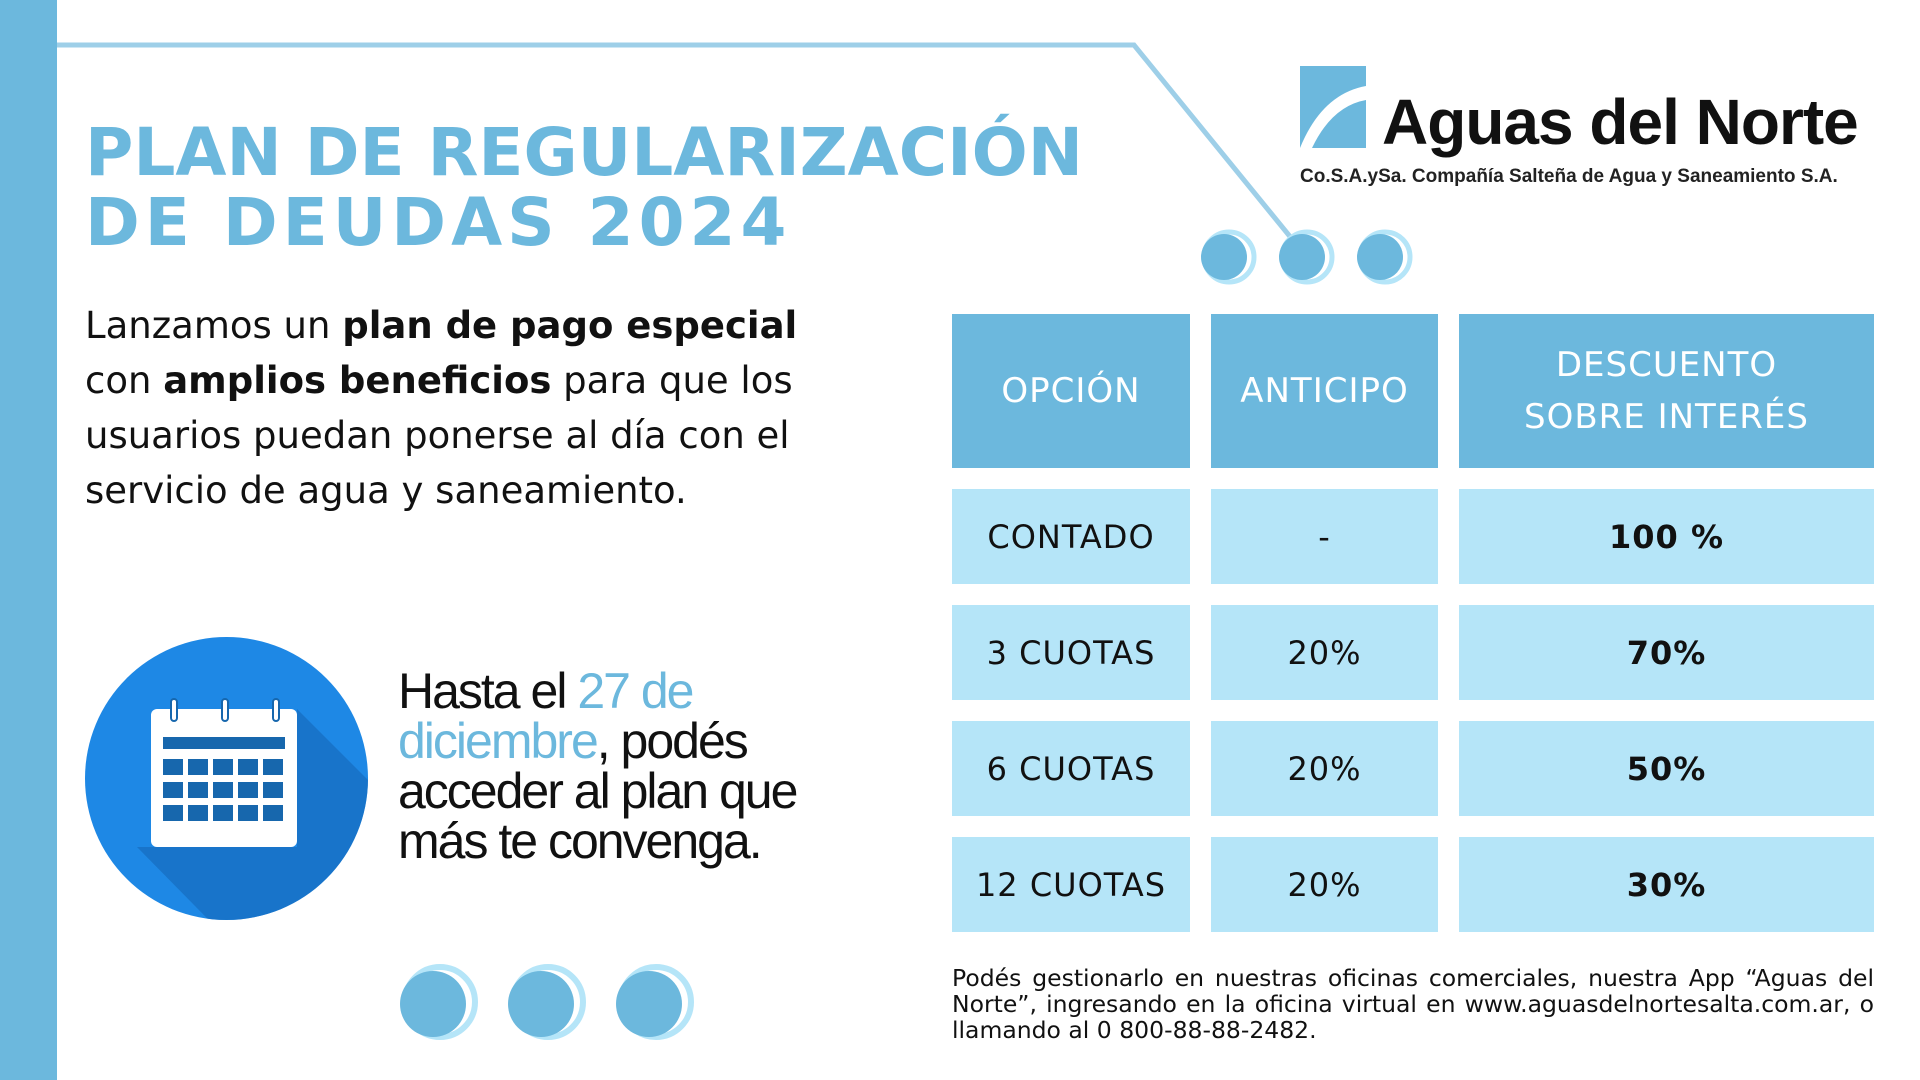 This screenshot has height=1080, width=1920. I want to click on row-6-cuotas-opcion: 6 CUOTAS, so click(1071, 768).